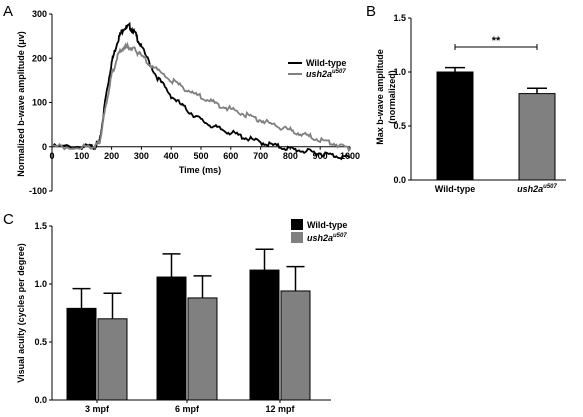 The width and height of the screenshot is (583, 417). I want to click on legend-ush2a-sup: u507, so click(339, 72).